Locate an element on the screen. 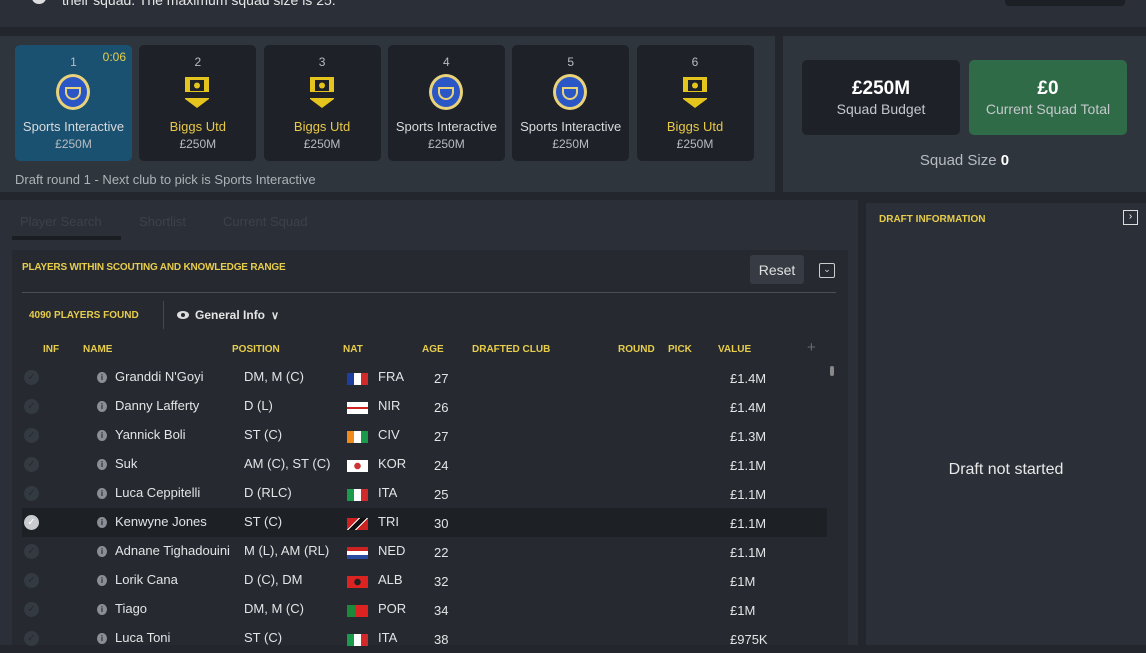  squad-total-value: £0 is located at coordinates (1048, 88).